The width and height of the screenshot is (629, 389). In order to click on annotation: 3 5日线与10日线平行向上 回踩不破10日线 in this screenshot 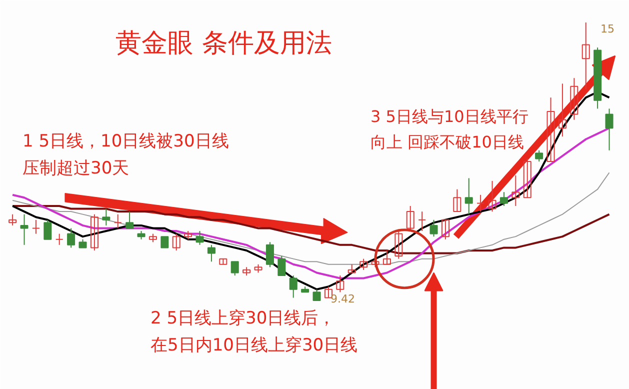, I will do `click(449, 129)`.